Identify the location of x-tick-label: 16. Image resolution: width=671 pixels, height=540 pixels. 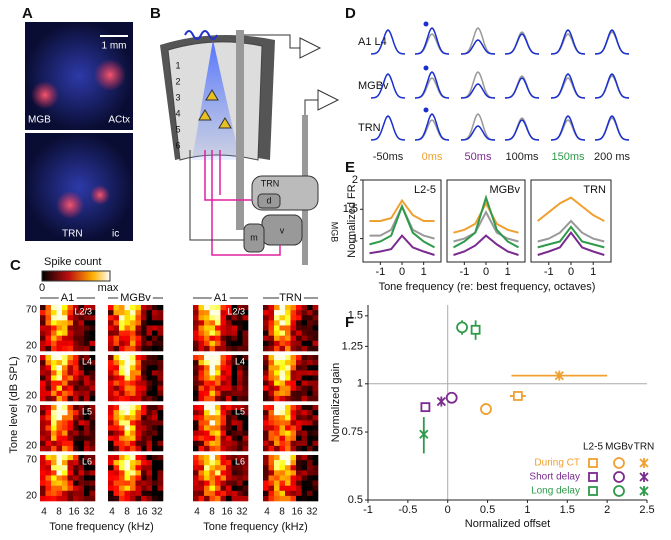
(297, 512).